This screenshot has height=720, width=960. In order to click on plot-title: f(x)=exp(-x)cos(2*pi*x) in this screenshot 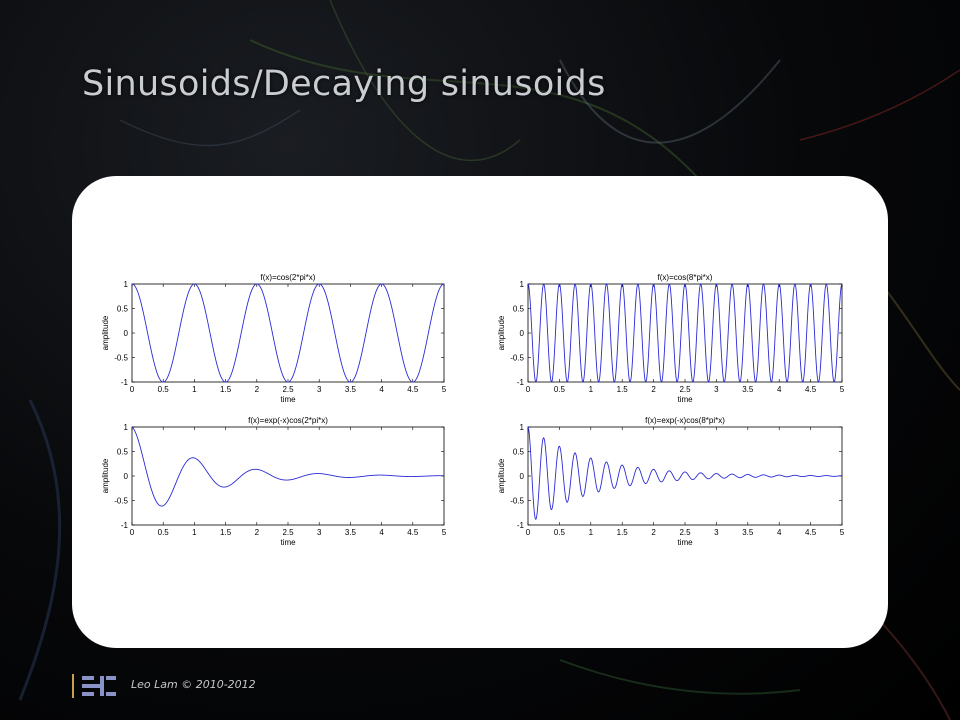, I will do `click(288, 420)`.